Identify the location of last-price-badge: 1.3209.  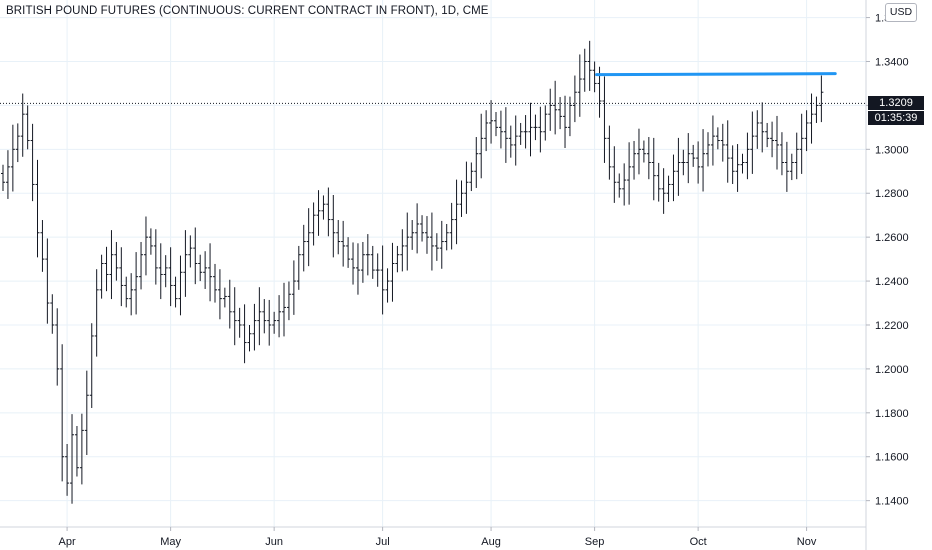
(896, 103).